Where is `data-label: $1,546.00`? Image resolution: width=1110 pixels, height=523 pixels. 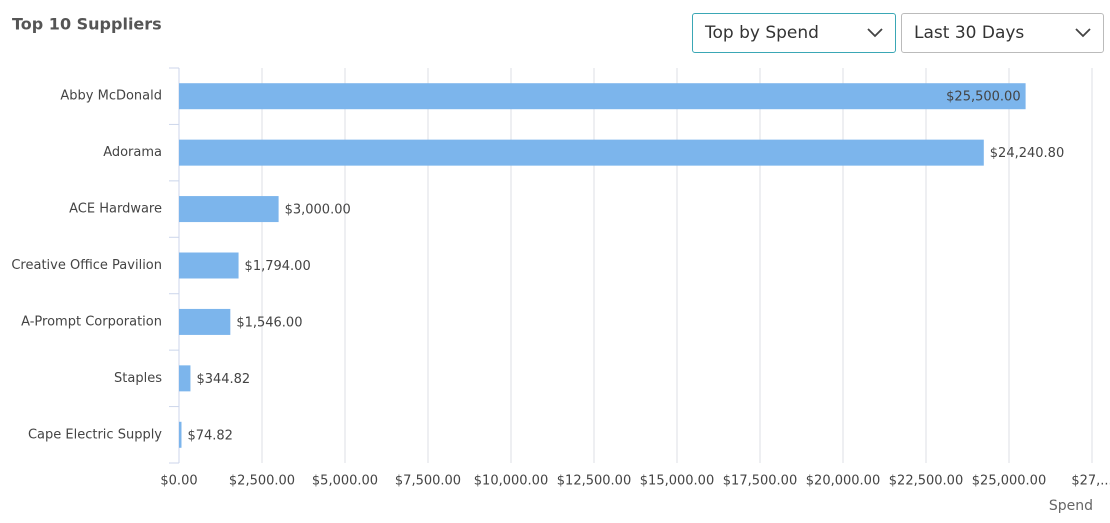
data-label: $1,546.00 is located at coordinates (269, 322).